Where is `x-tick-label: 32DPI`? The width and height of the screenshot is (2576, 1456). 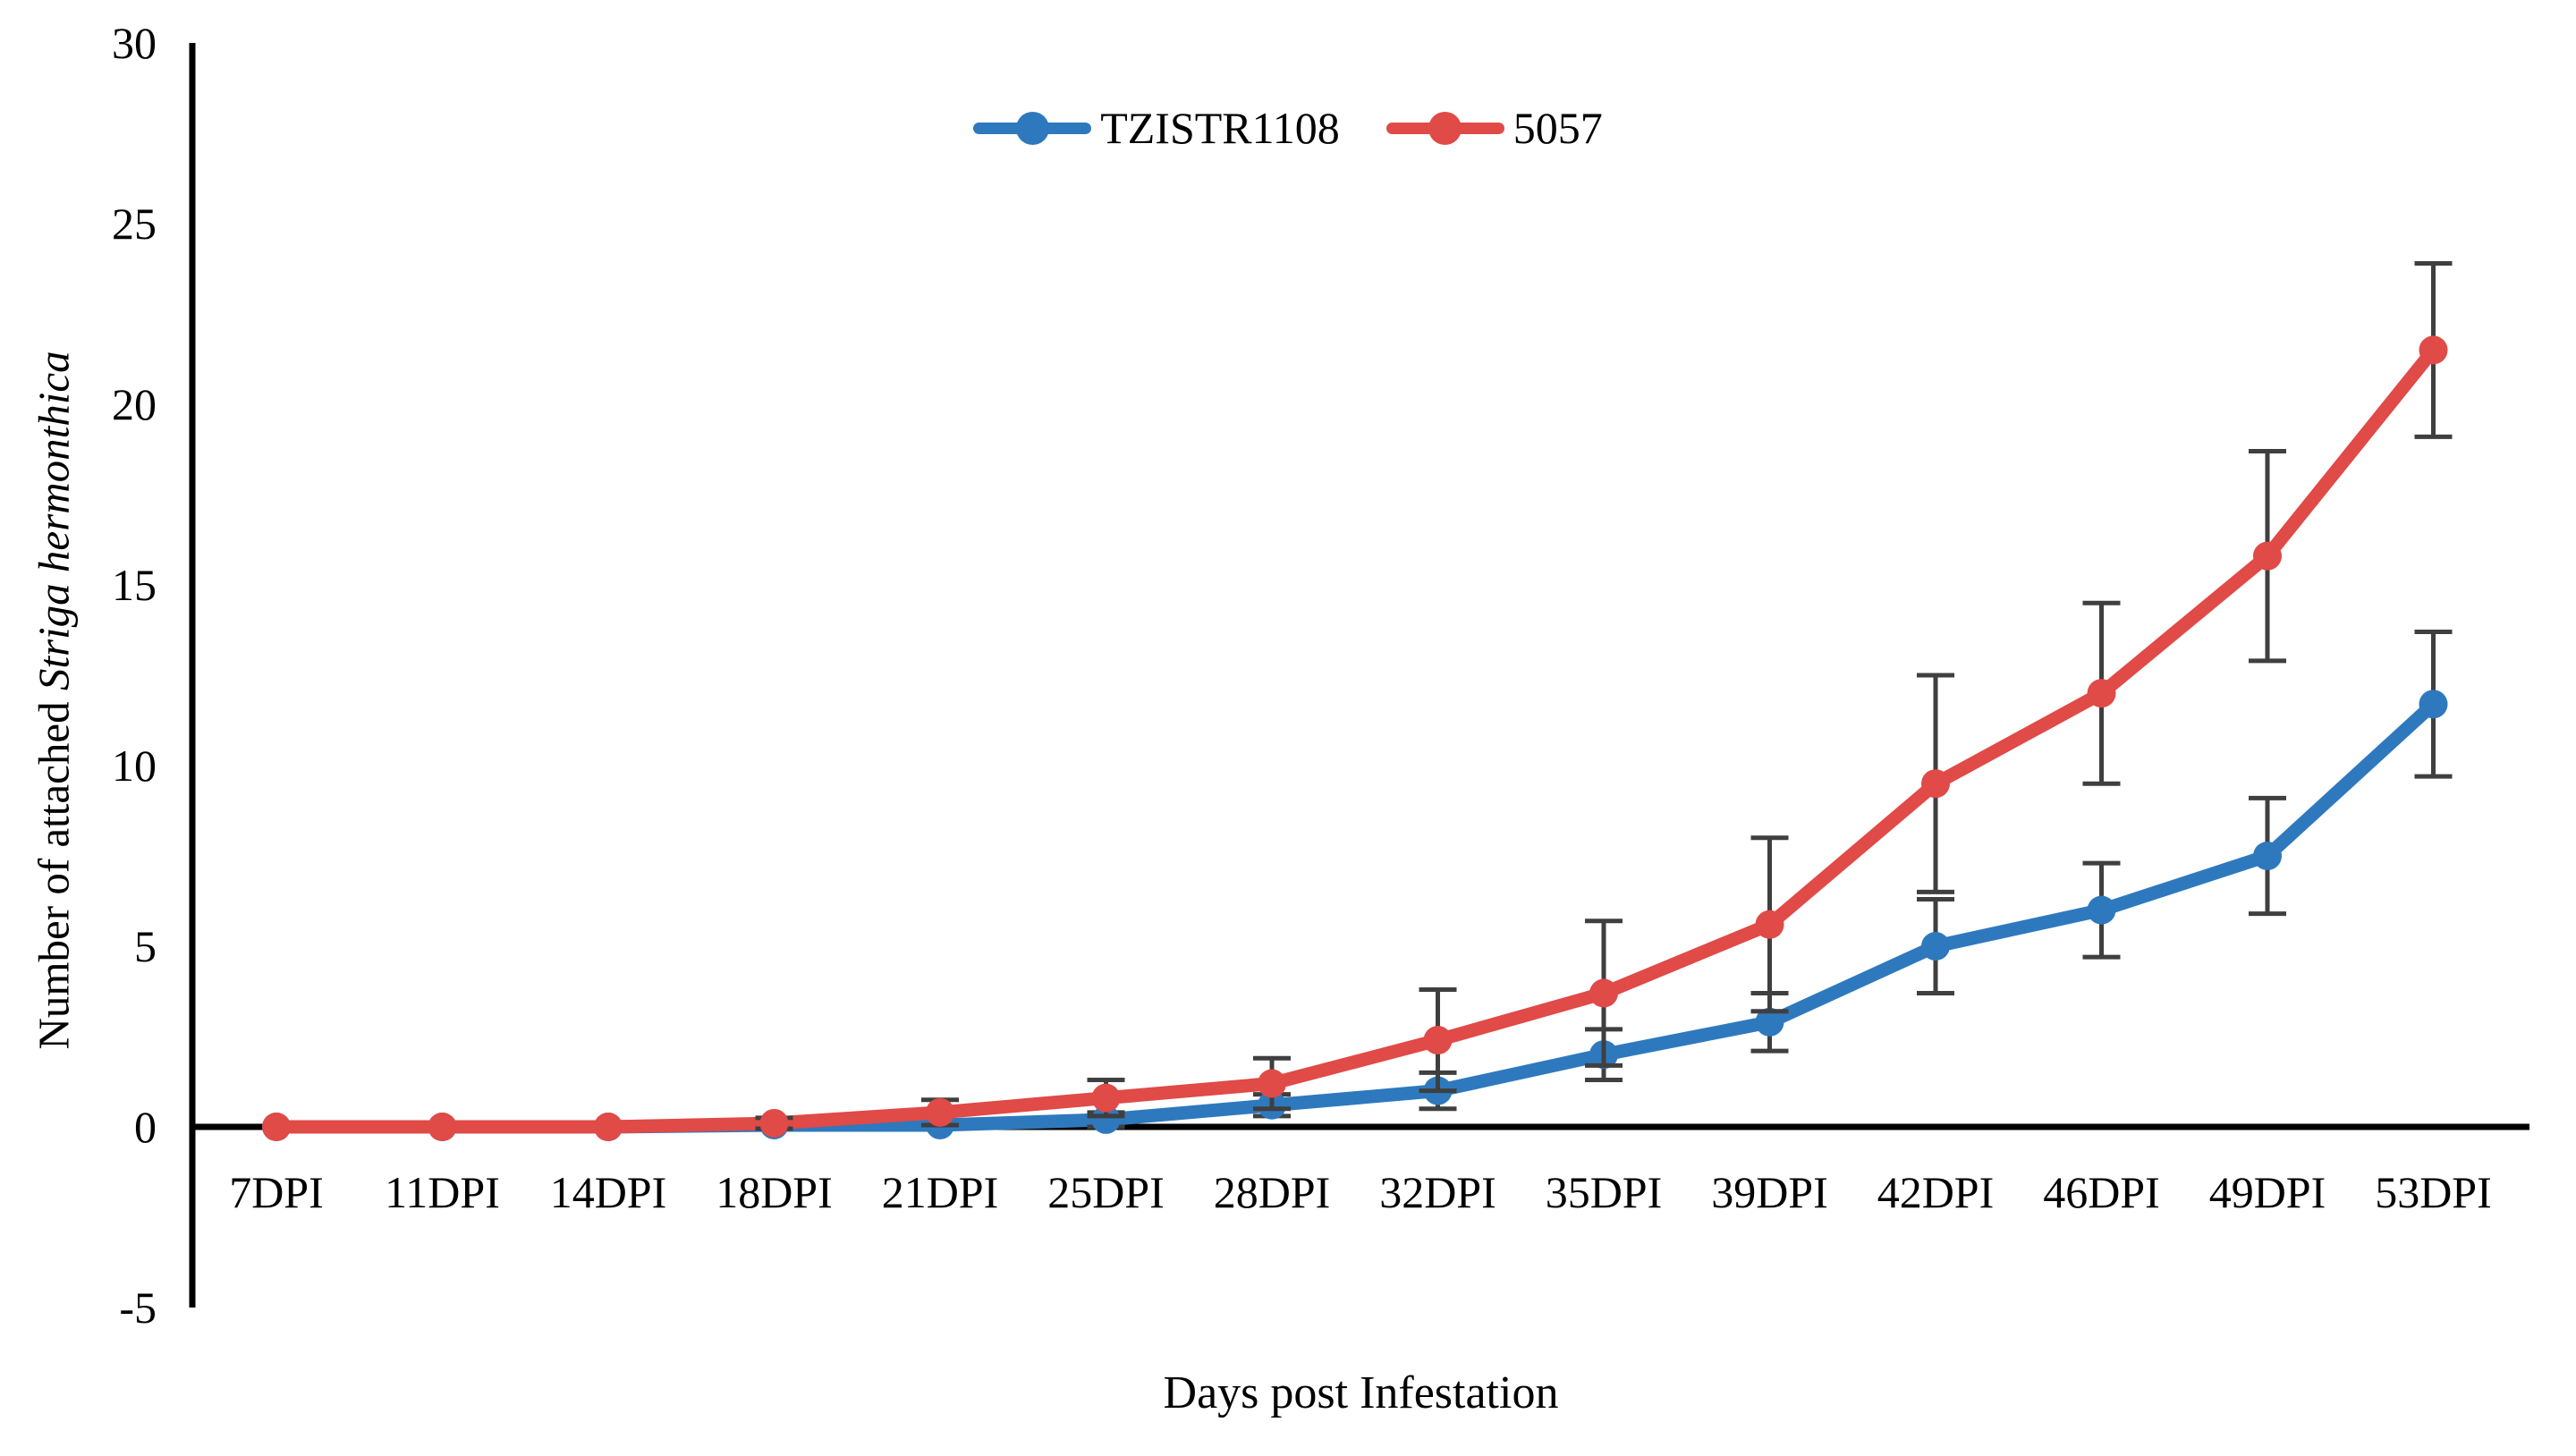
x-tick-label: 32DPI is located at coordinates (1437, 1192).